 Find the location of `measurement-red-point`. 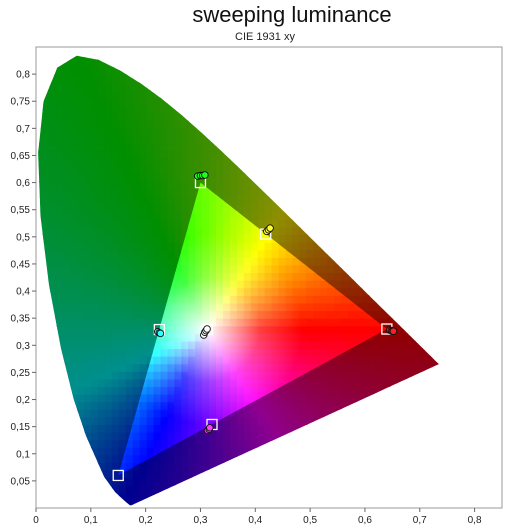

measurement-red-point is located at coordinates (393, 331).